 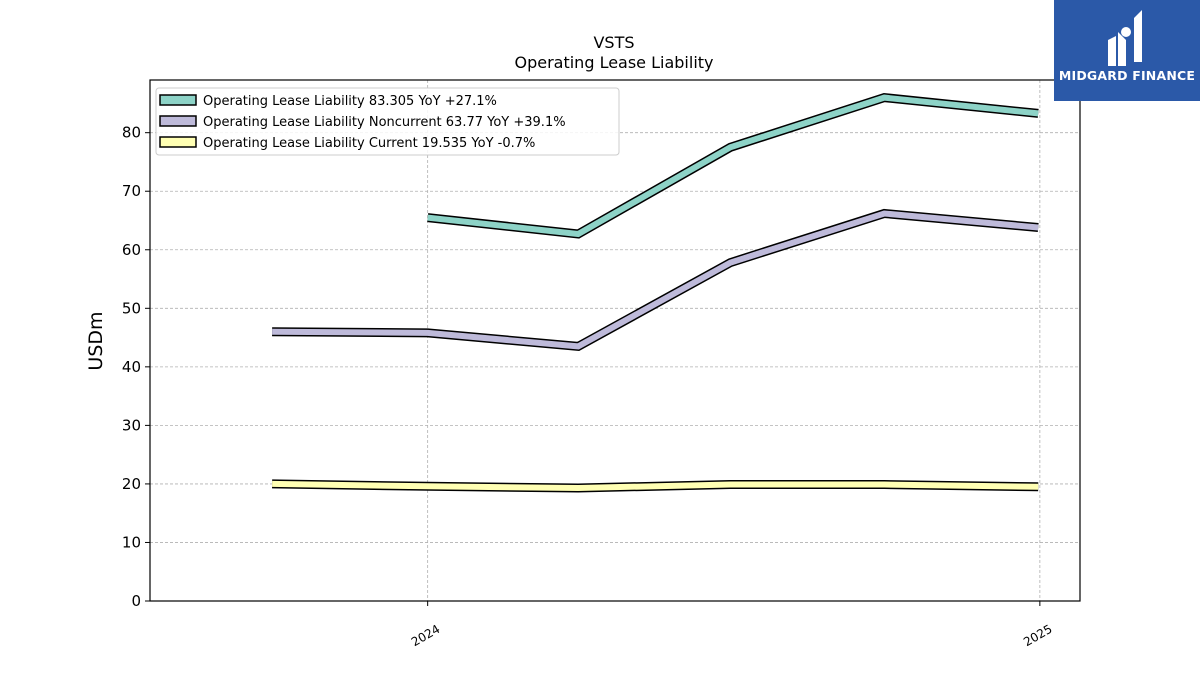 I want to click on series-1-outline, so click(x=655, y=280).